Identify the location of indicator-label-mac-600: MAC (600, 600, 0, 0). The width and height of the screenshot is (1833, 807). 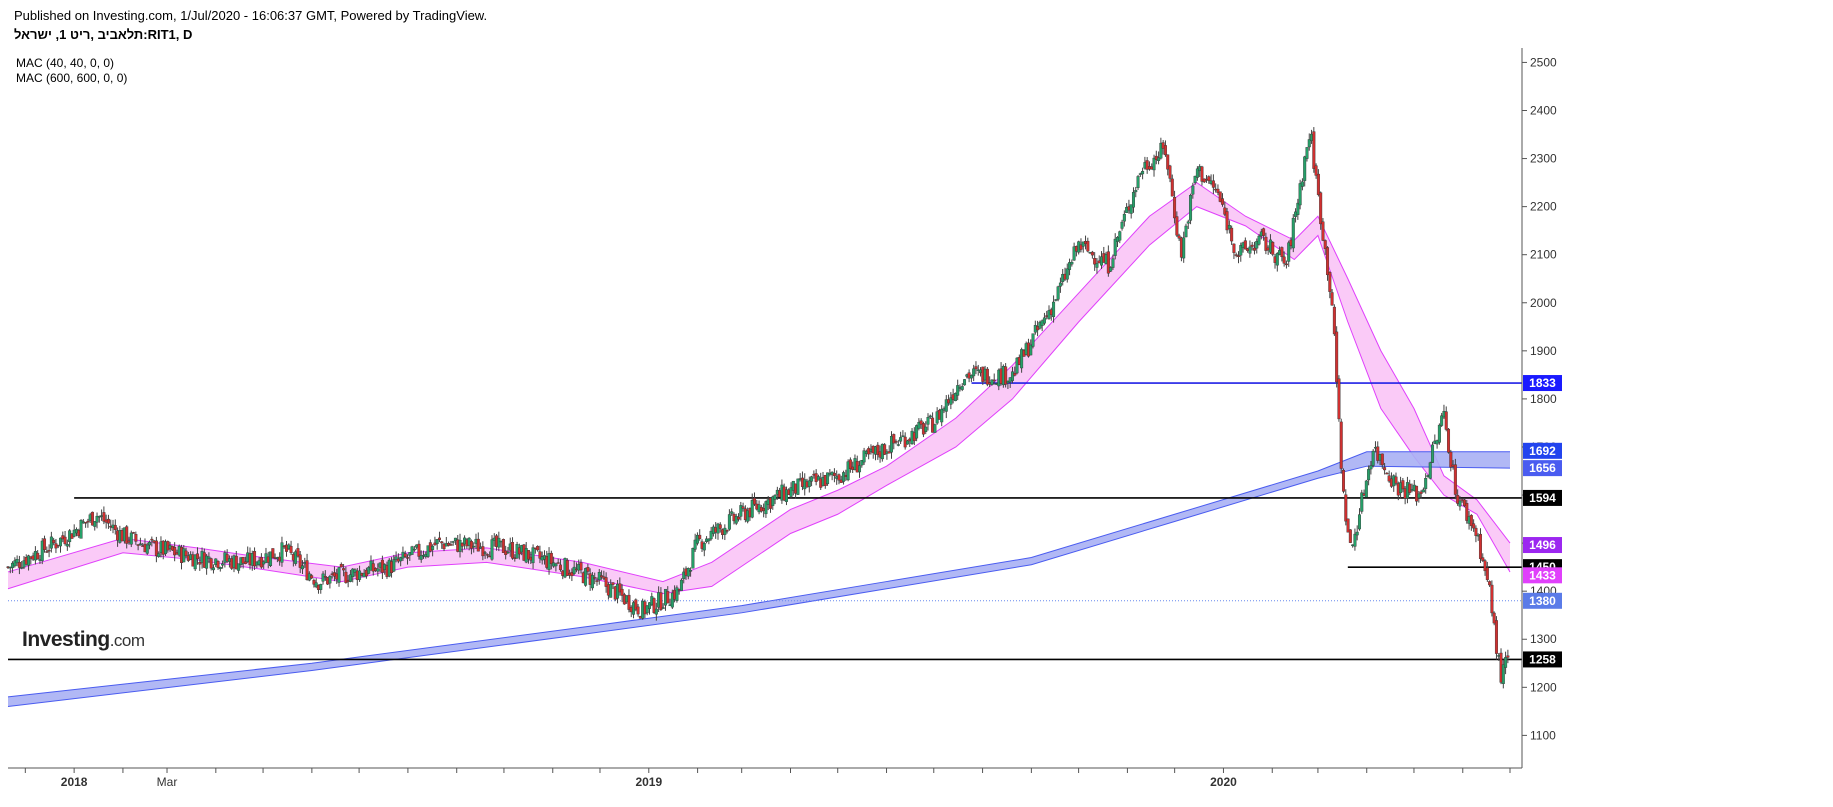
(72, 78).